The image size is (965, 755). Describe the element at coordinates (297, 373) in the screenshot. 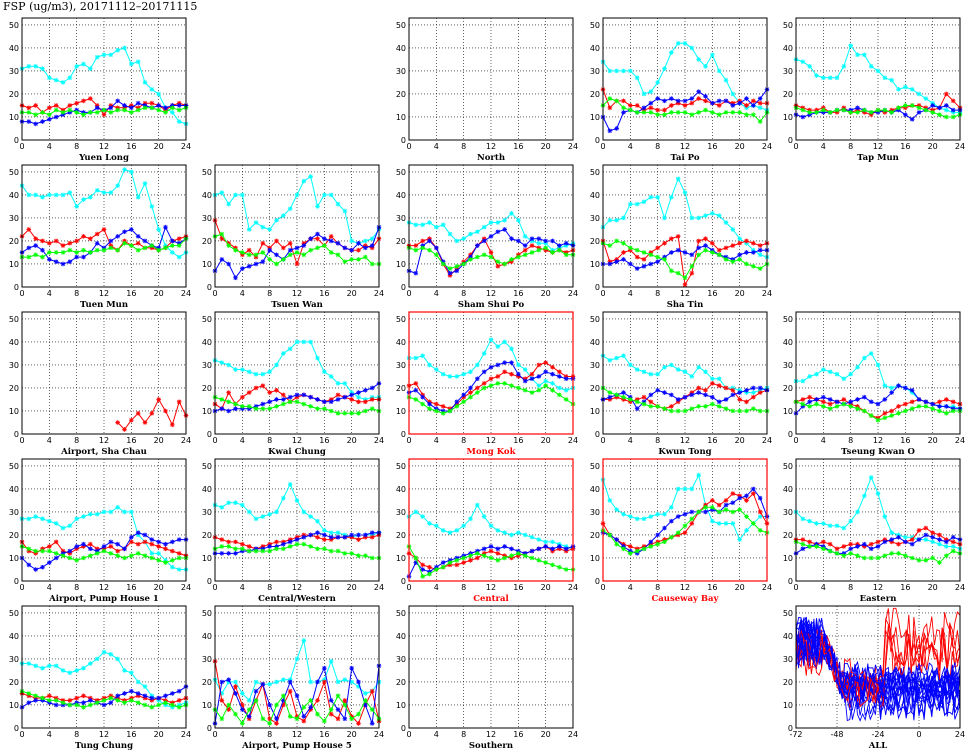

I see `panel-frame` at that location.